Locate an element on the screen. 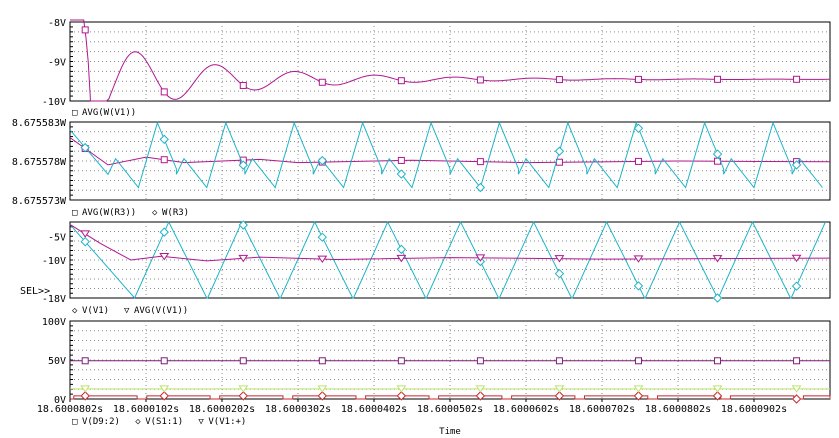 This screenshot has width=839, height=438. legend-label: AVG(V(V1)) is located at coordinates (161, 311).